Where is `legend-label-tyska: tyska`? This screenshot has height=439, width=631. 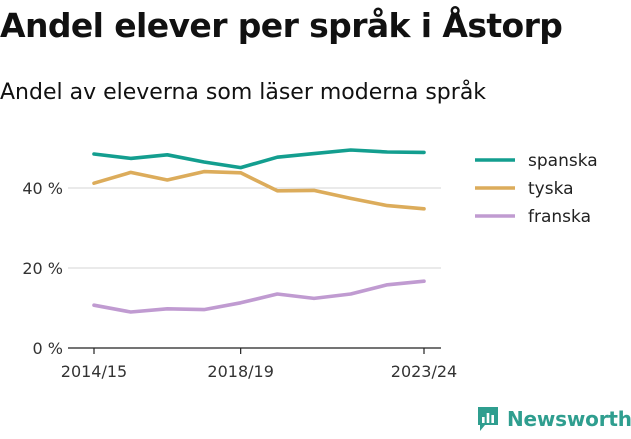
legend-label-tyska: tyska is located at coordinates (551, 189).